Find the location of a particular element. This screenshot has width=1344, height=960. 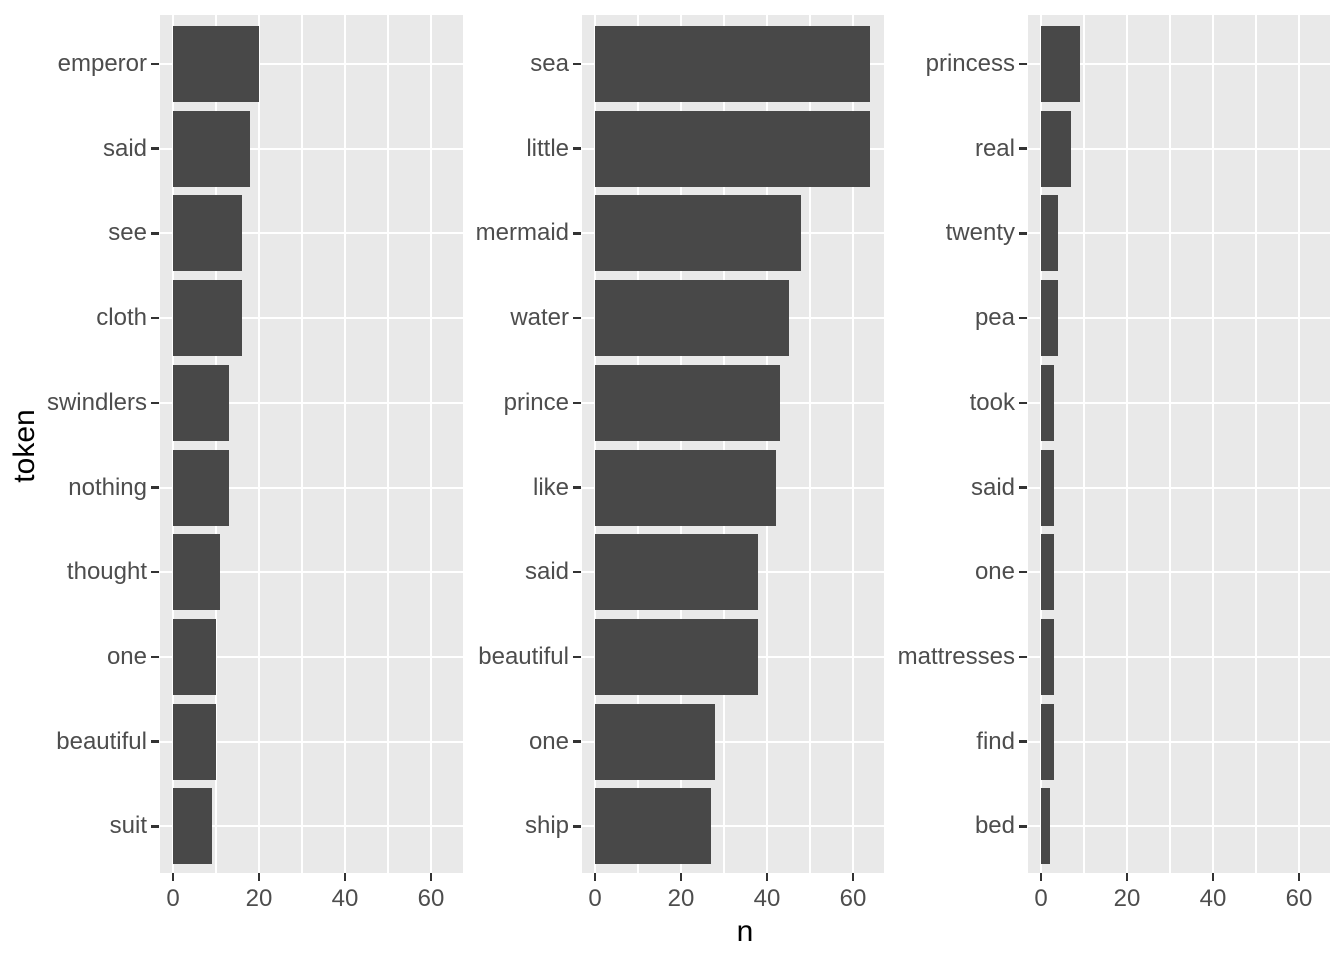

bar-ship is located at coordinates (653, 826).